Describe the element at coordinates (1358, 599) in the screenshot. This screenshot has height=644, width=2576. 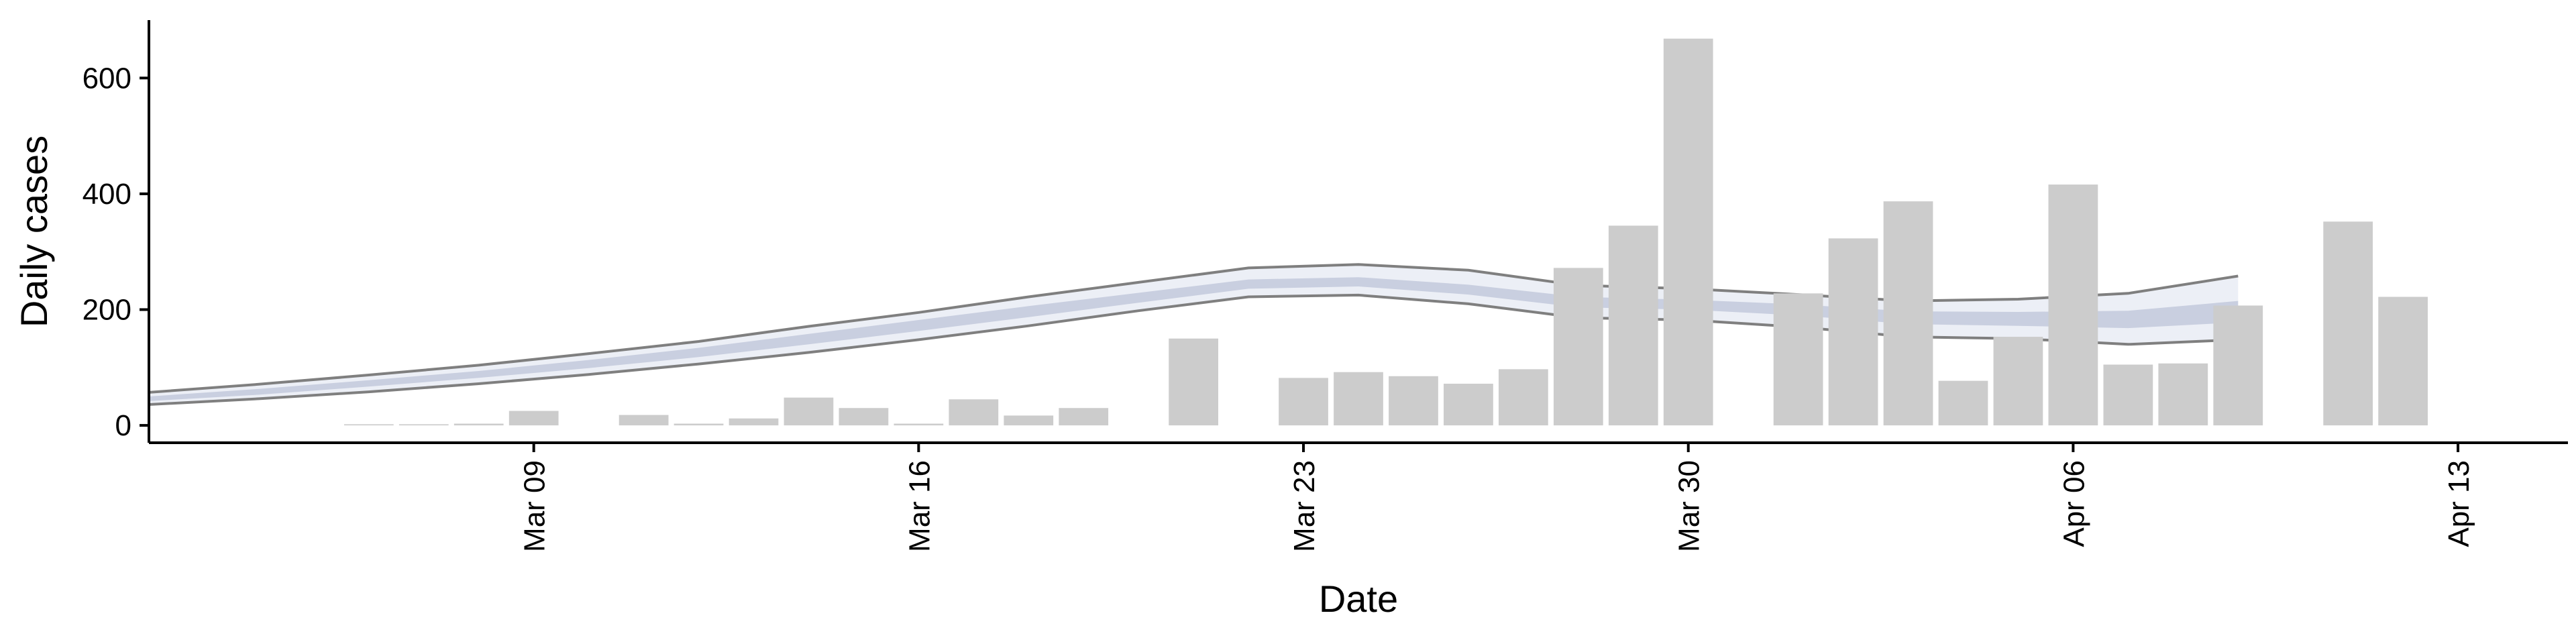
I see `x-axis-title: Date` at that location.